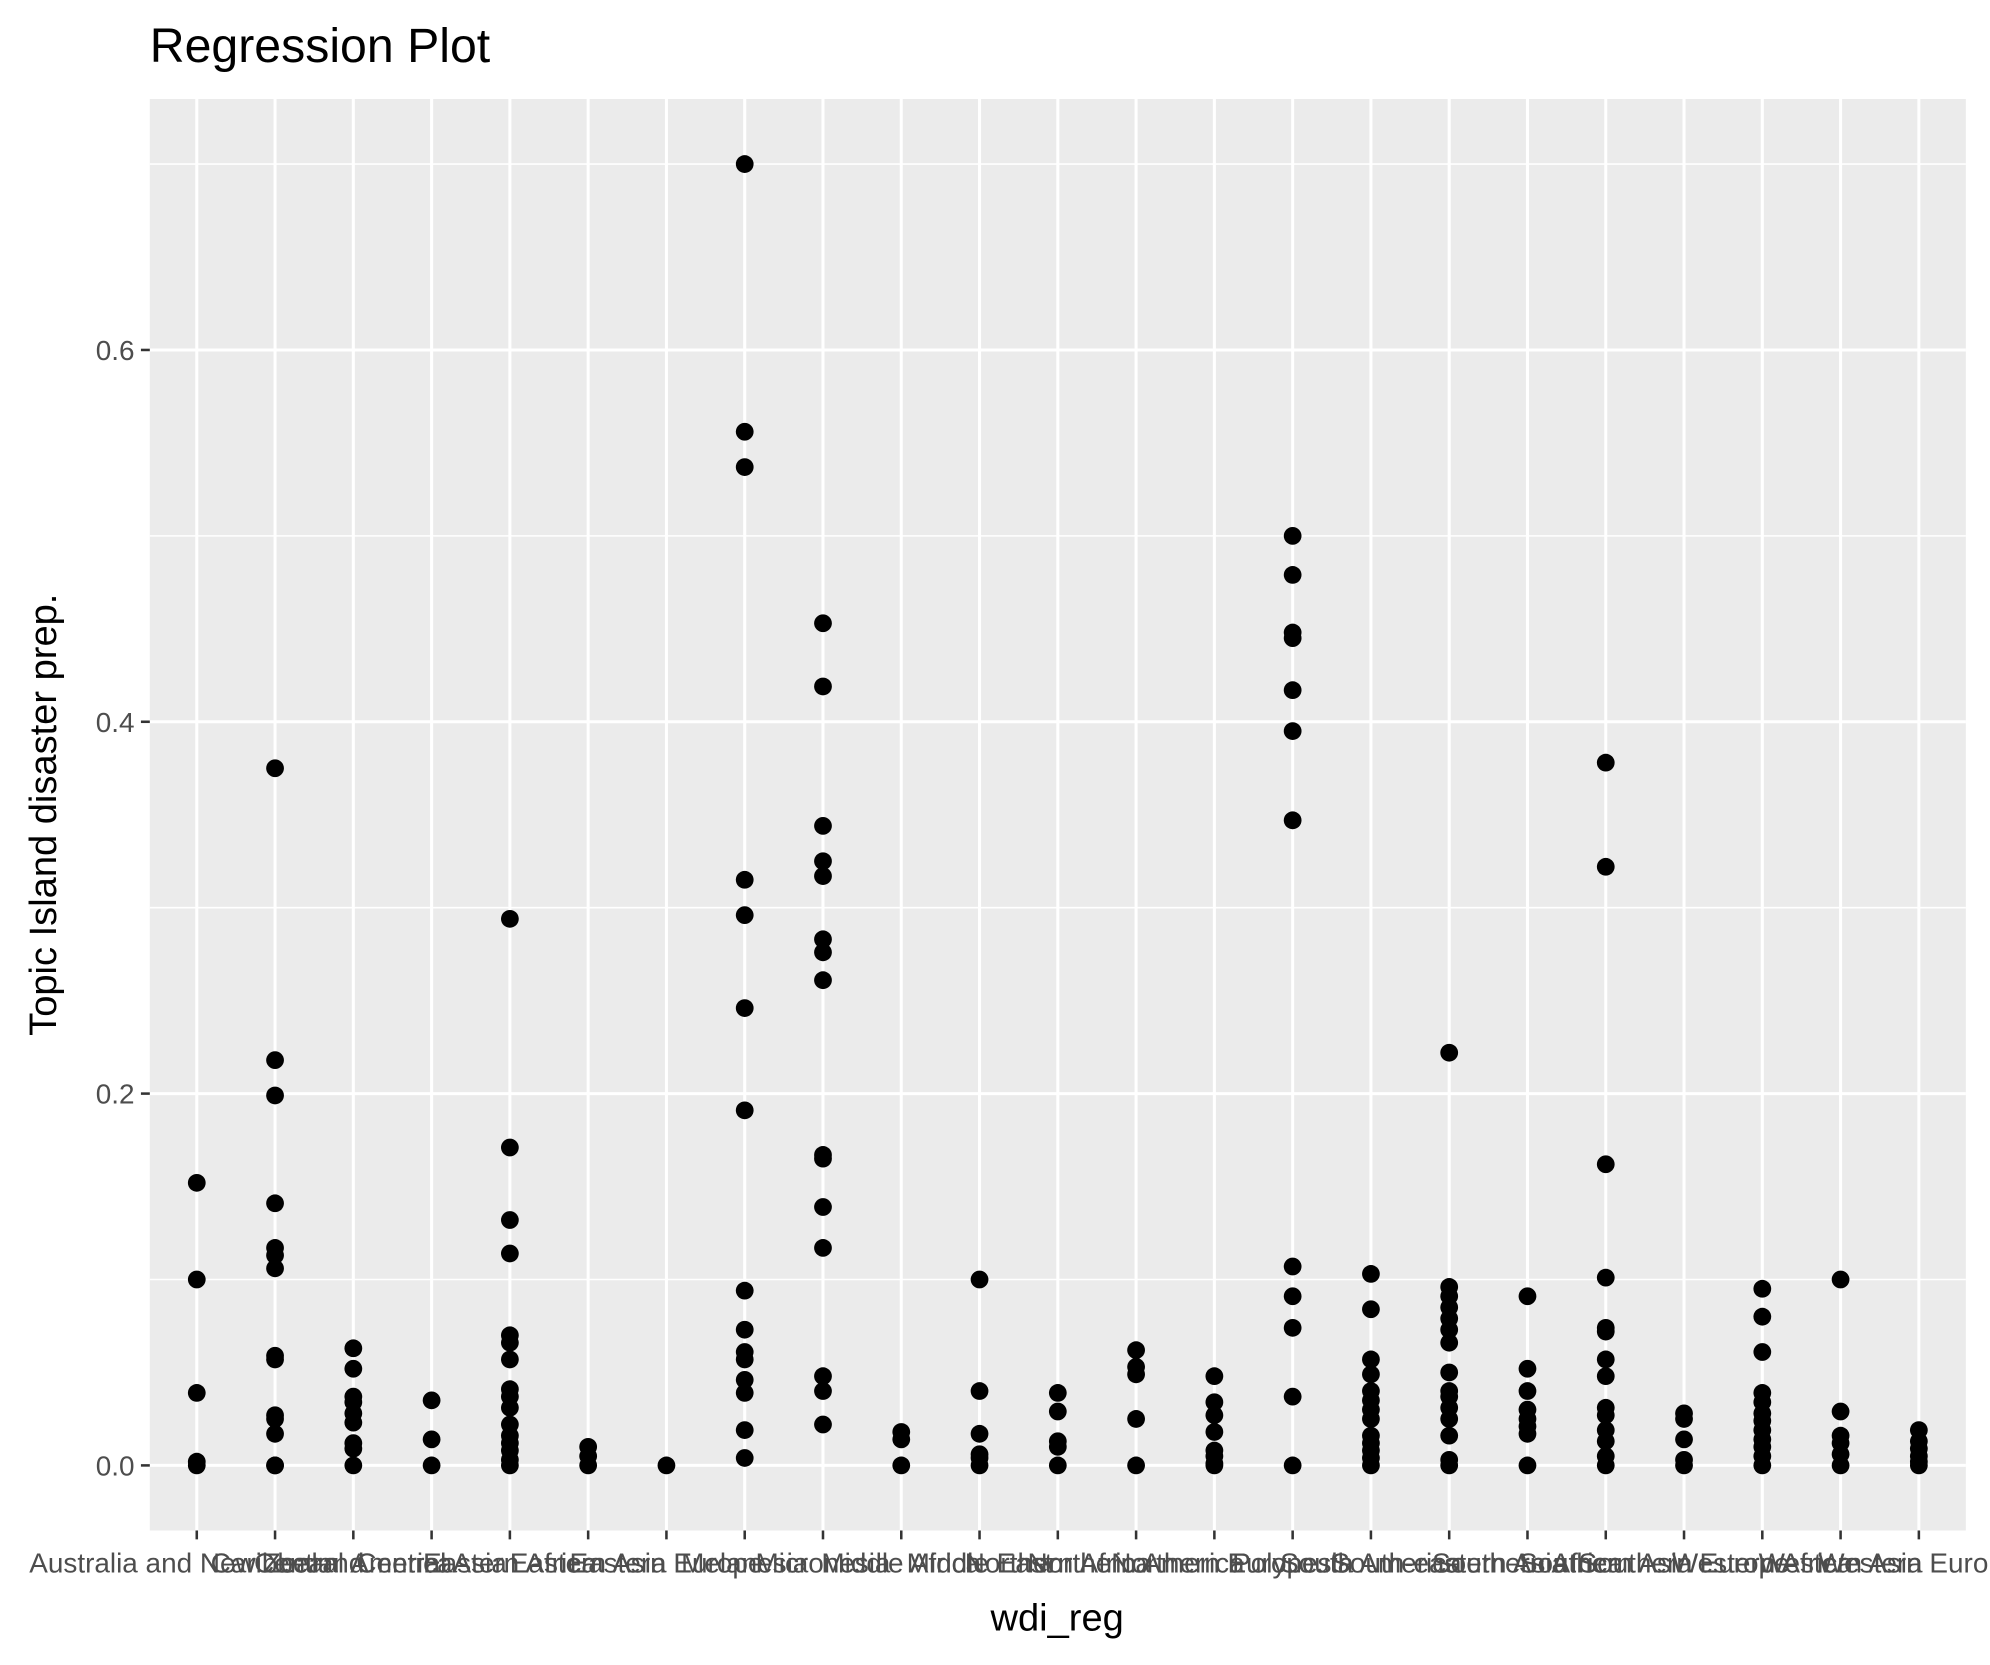  What do you see at coordinates (823, 1562) in the screenshot?
I see `x-tick-label: Micronesia` at bounding box center [823, 1562].